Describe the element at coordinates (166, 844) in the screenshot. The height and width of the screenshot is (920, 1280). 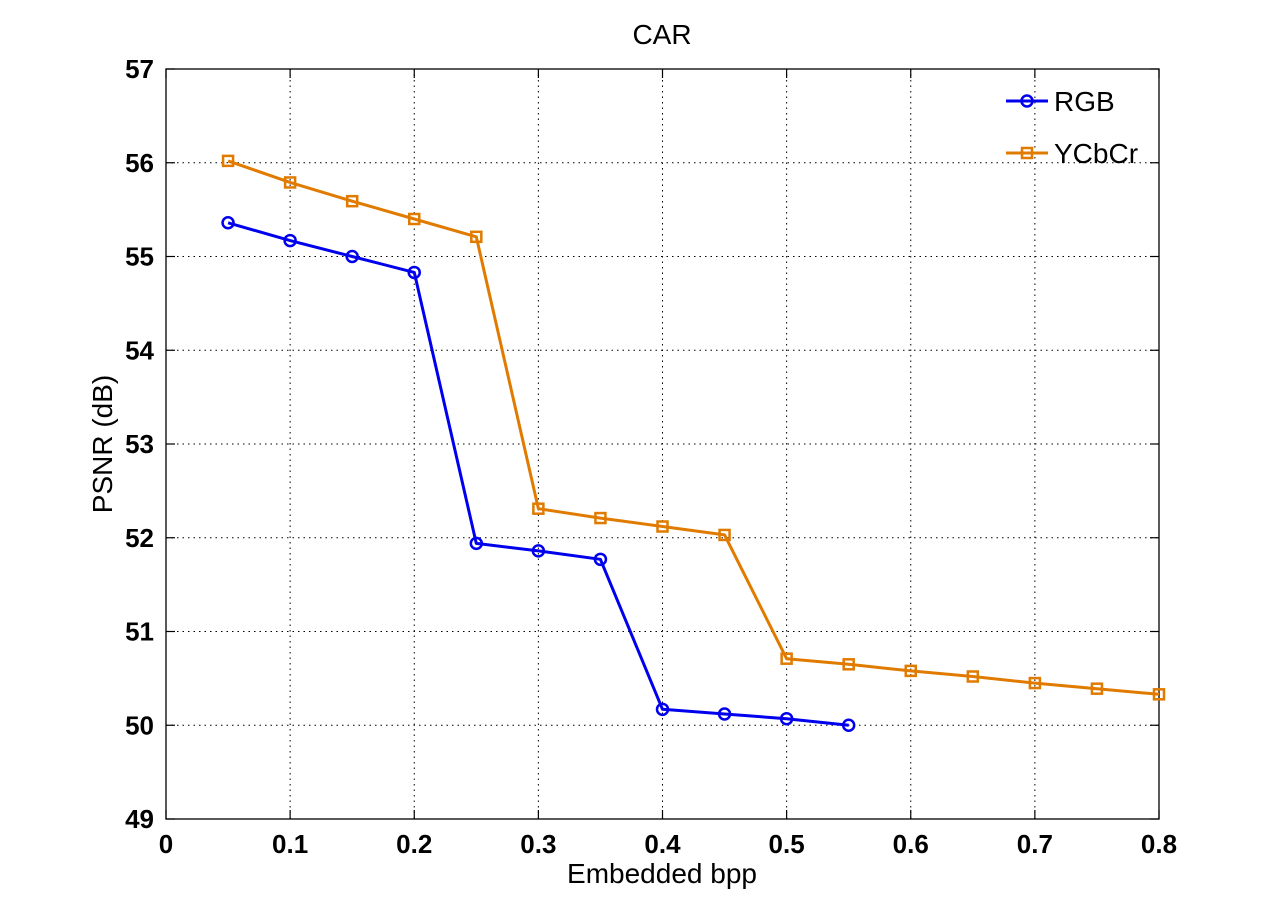
I see `x-tick-label: 0` at that location.